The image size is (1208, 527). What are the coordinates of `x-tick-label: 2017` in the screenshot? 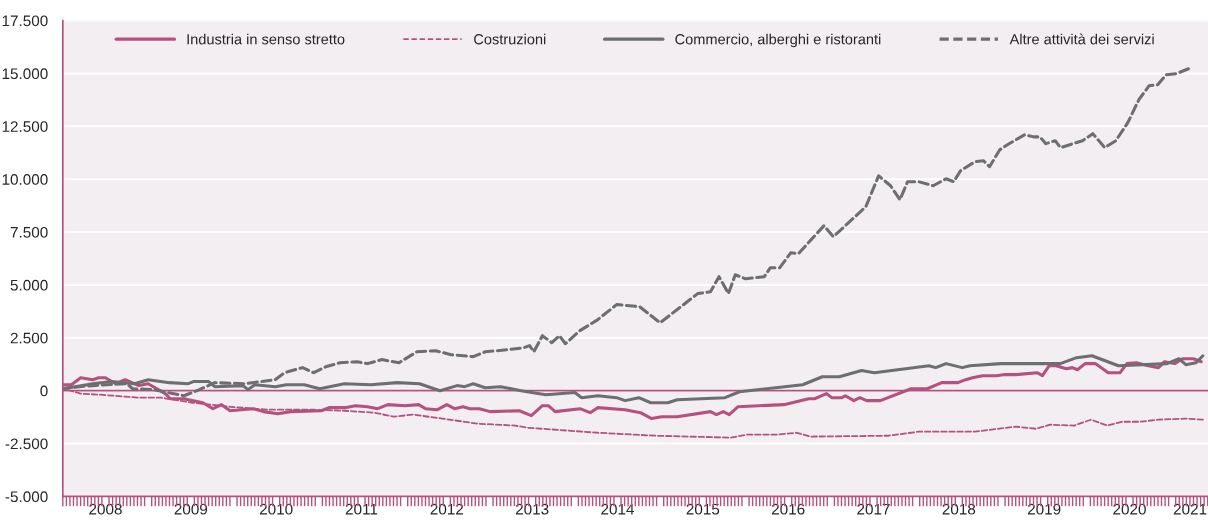 It's located at (873, 509).